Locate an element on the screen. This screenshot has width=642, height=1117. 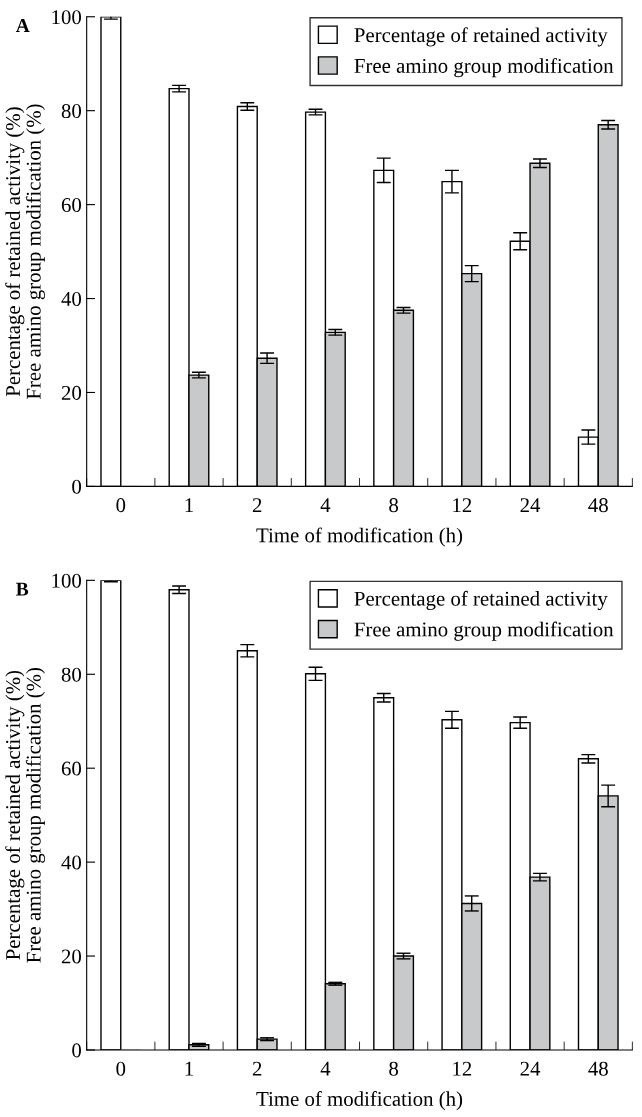
chart-title: A is located at coordinates (22, 25).